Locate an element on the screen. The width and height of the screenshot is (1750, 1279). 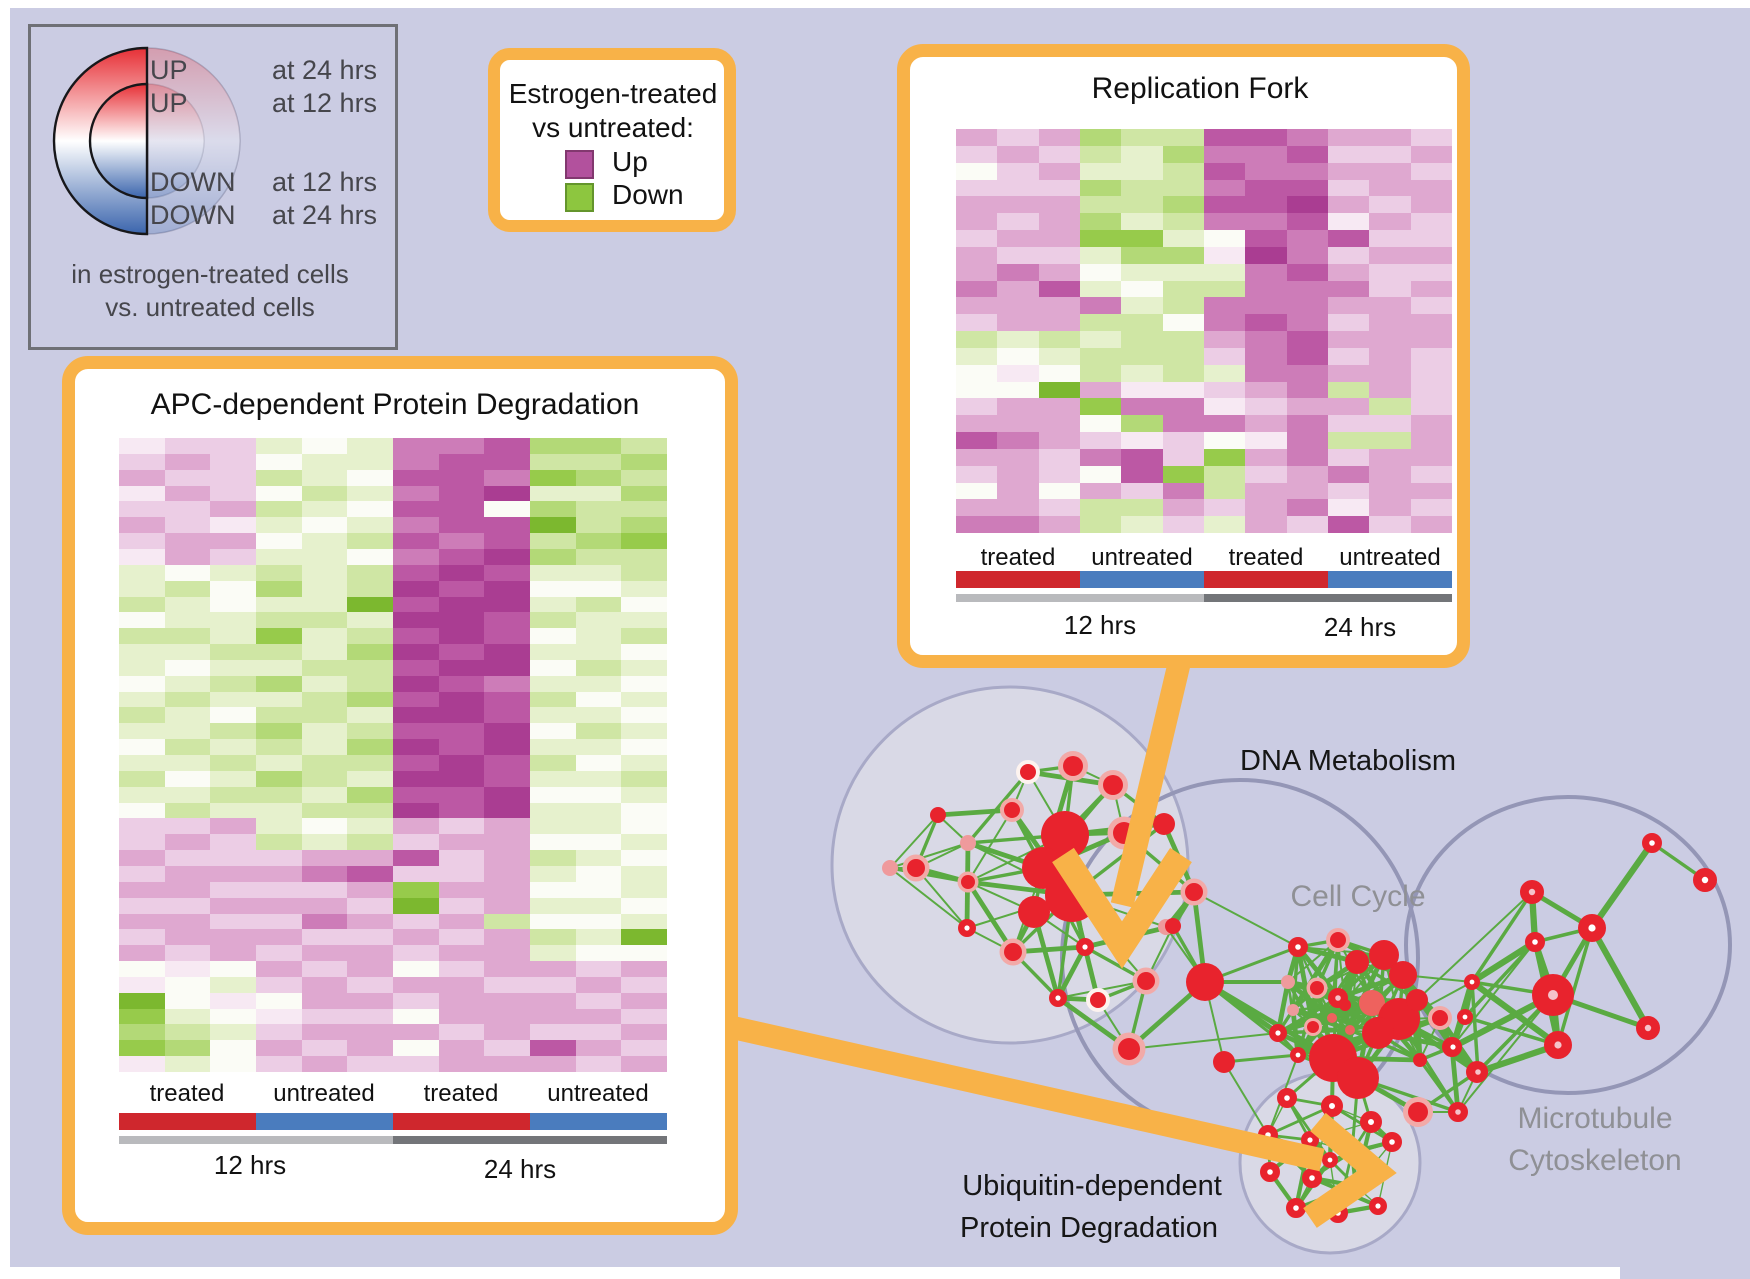
rf-24hrs-label: 24 hrs is located at coordinates (1360, 627).